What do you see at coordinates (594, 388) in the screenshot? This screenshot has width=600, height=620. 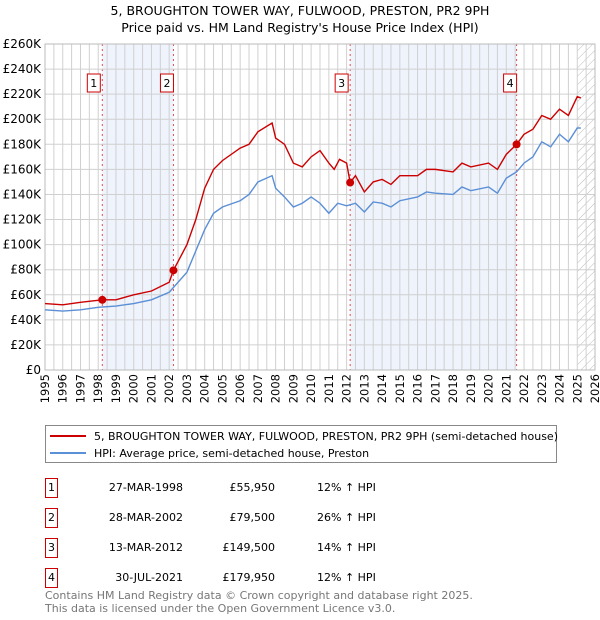 I see `x-tick-label: 2026` at bounding box center [594, 388].